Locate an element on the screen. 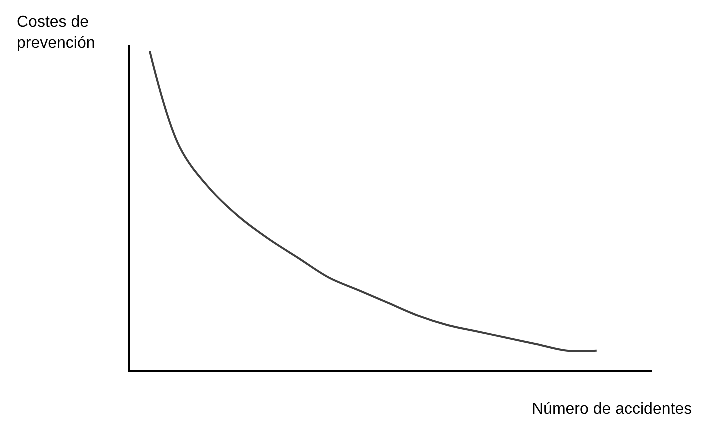 The image size is (723, 435). x-axis-title: Número de accidentes is located at coordinates (612, 409).